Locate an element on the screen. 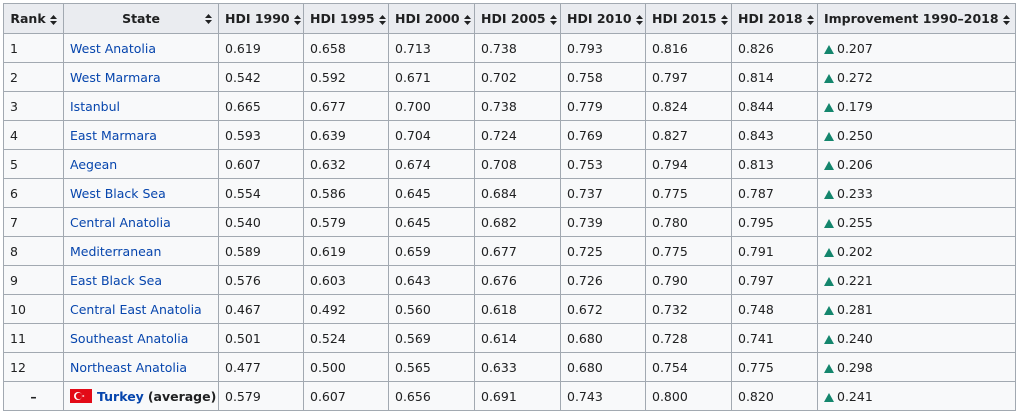 The height and width of the screenshot is (418, 1022). hdi-value: 0.754 is located at coordinates (670, 367).